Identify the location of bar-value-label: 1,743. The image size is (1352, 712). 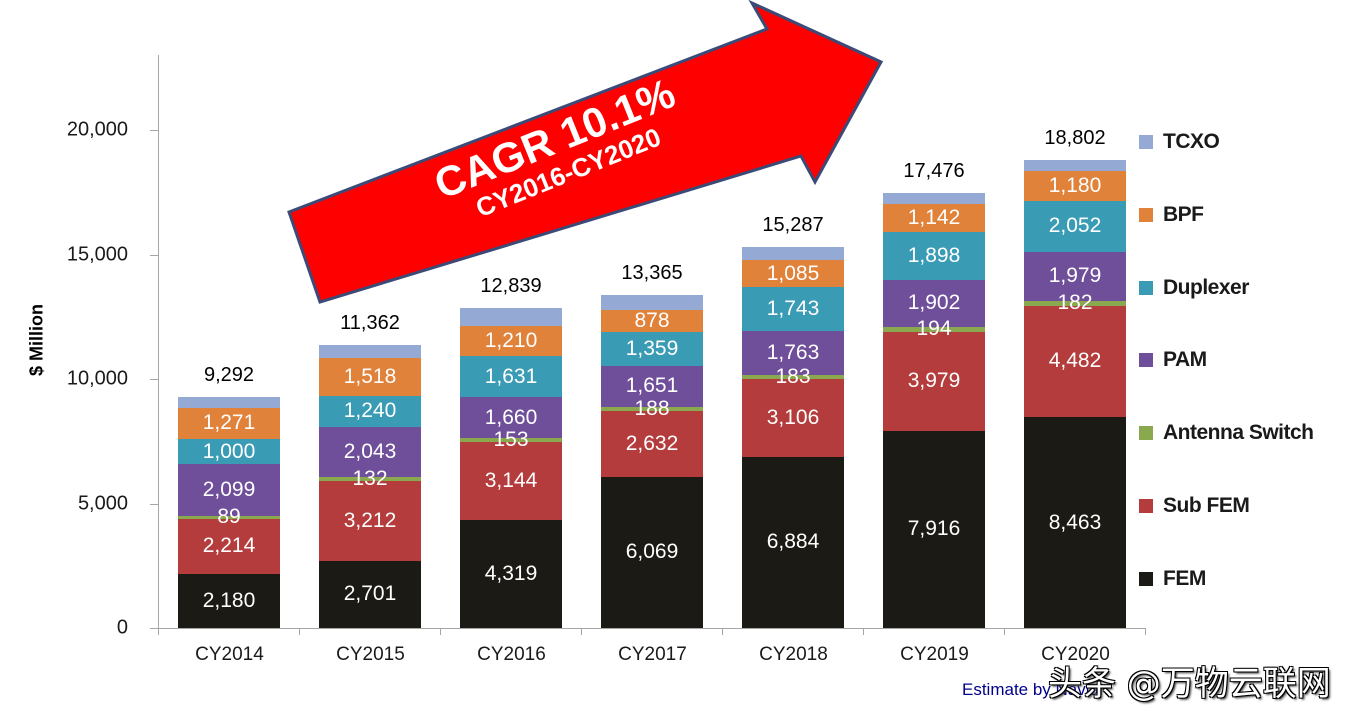
(793, 309).